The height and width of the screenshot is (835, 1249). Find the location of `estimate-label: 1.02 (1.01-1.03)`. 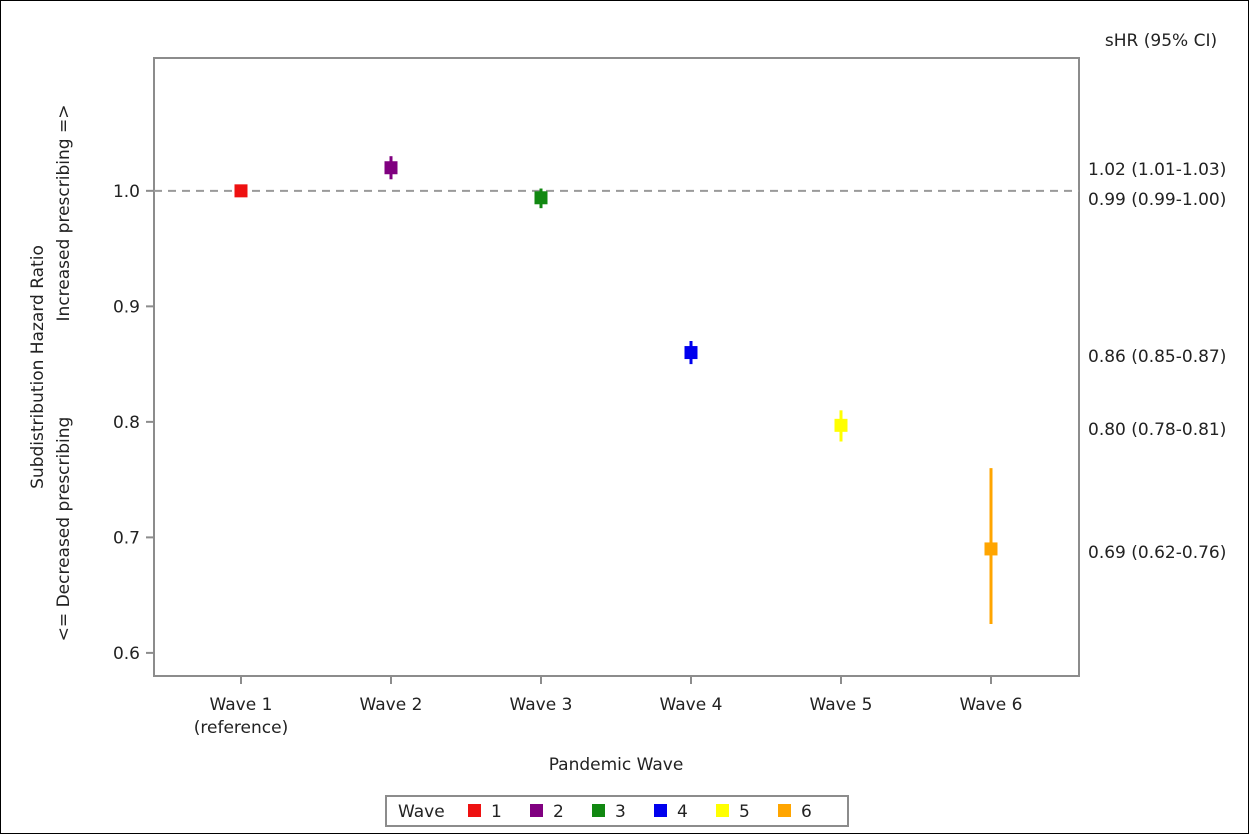

estimate-label: 1.02 (1.01-1.03) is located at coordinates (1157, 170).